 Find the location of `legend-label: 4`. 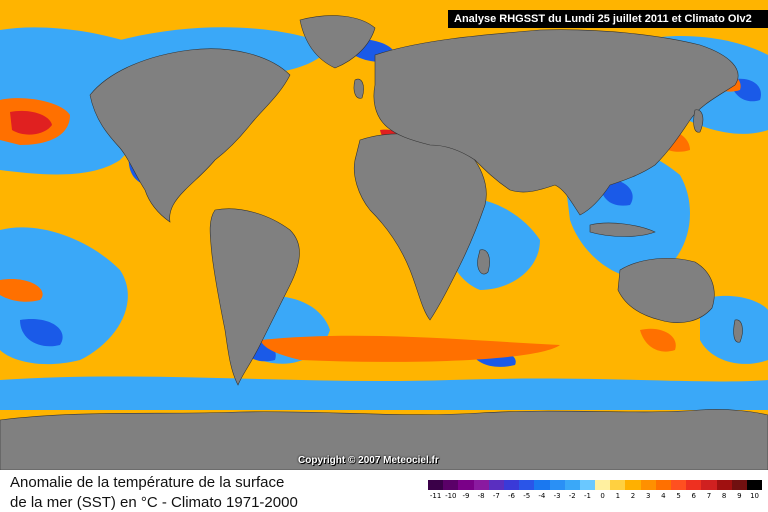

legend-label: 4 is located at coordinates (663, 496).